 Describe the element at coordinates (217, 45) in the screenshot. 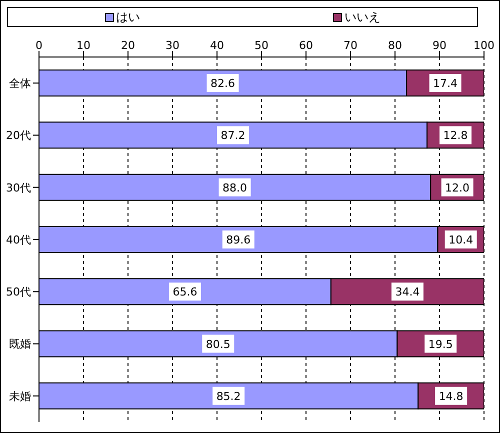

I see `x-tick-label: 40` at that location.